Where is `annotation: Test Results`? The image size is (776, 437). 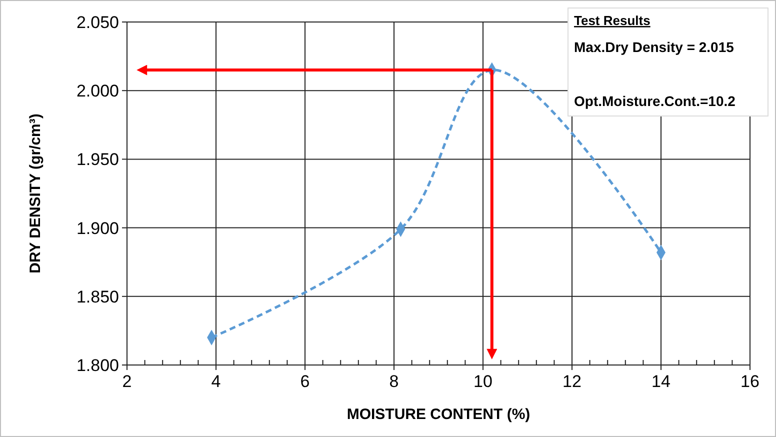
annotation: Test Results is located at coordinates (612, 20).